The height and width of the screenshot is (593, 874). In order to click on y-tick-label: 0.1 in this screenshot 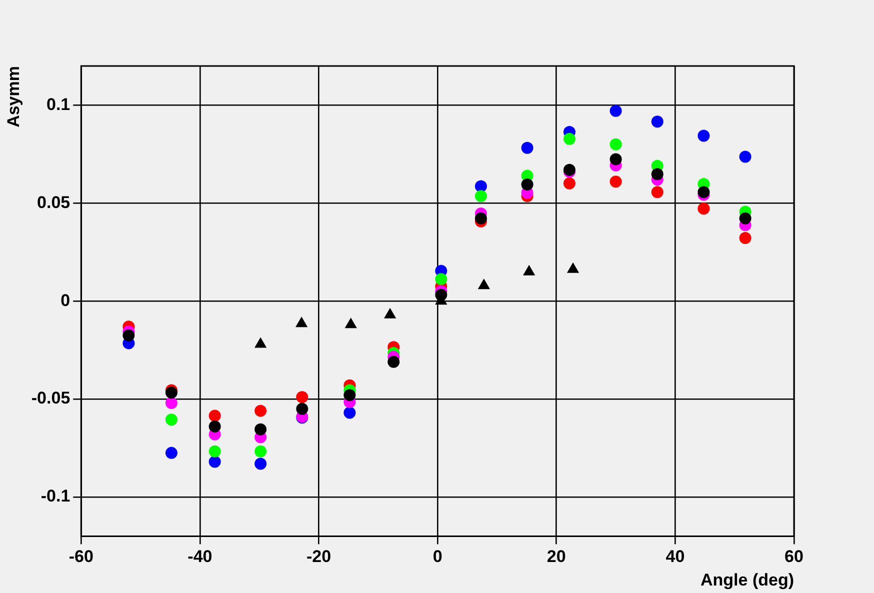, I will do `click(58, 104)`.